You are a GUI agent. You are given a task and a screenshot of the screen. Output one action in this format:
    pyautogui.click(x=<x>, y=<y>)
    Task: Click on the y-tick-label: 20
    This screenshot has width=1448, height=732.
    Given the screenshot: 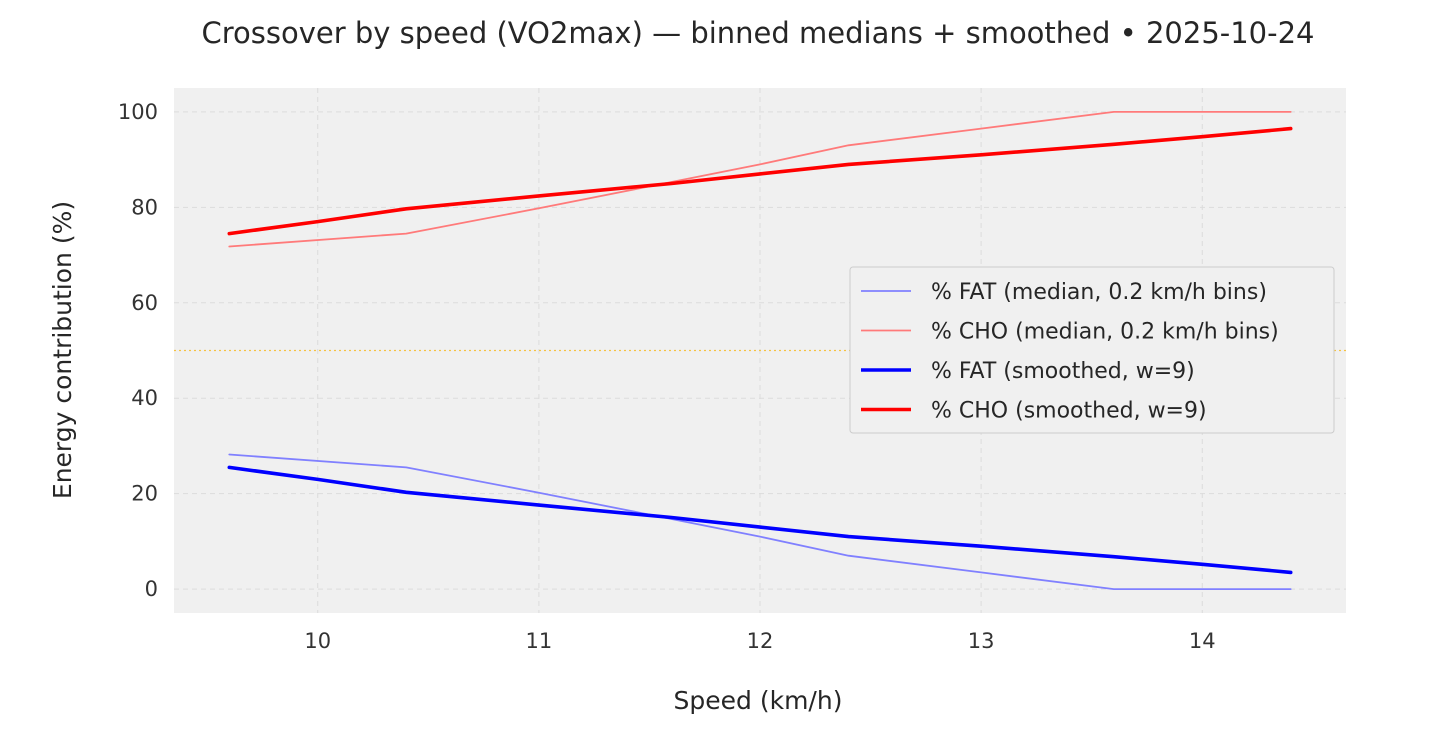 What is the action you would take?
    pyautogui.click(x=144, y=494)
    